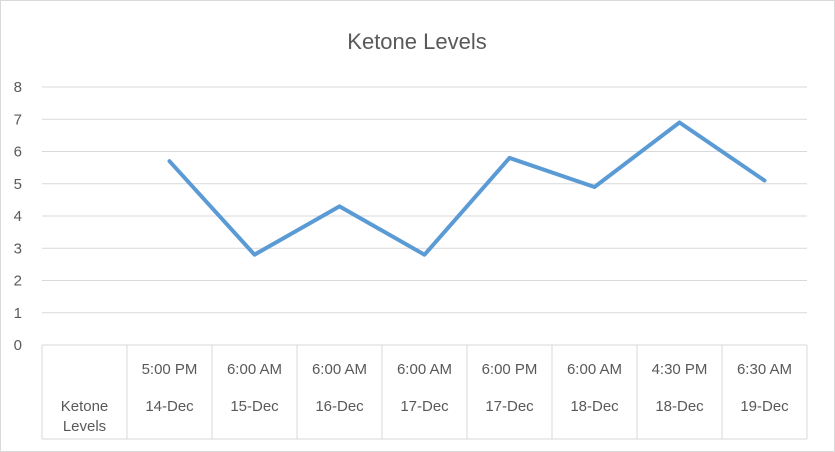 The height and width of the screenshot is (452, 835). I want to click on y-tick-label: 3, so click(18, 248).